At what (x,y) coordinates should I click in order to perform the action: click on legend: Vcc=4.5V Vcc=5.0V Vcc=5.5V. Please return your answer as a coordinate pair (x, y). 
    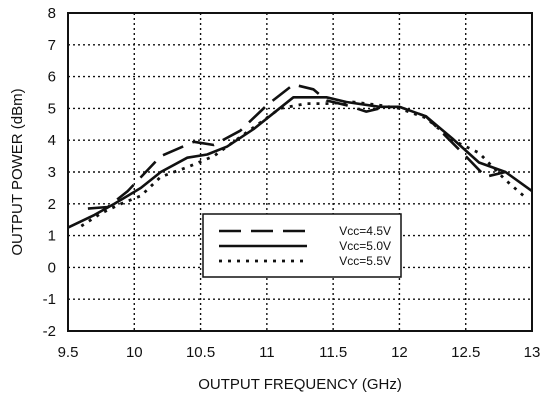
    Looking at the image, I should click on (302, 245).